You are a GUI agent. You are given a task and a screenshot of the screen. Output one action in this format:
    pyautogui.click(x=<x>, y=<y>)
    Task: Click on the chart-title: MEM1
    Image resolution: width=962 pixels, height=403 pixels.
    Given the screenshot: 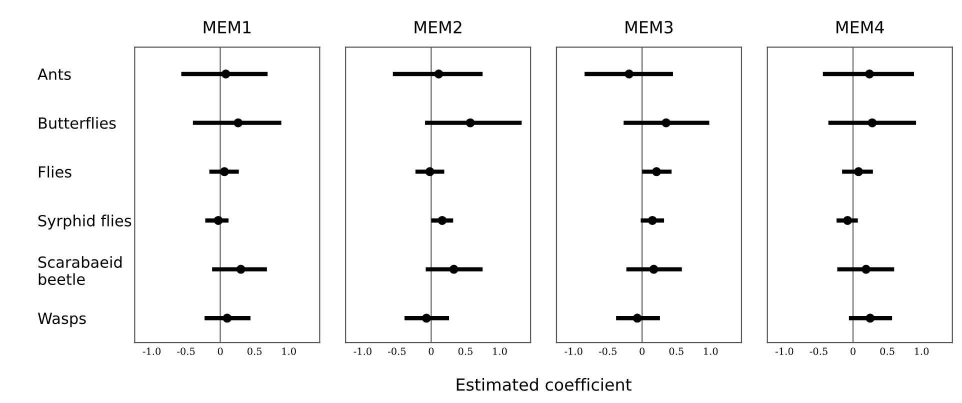 What is the action you would take?
    pyautogui.click(x=227, y=27)
    